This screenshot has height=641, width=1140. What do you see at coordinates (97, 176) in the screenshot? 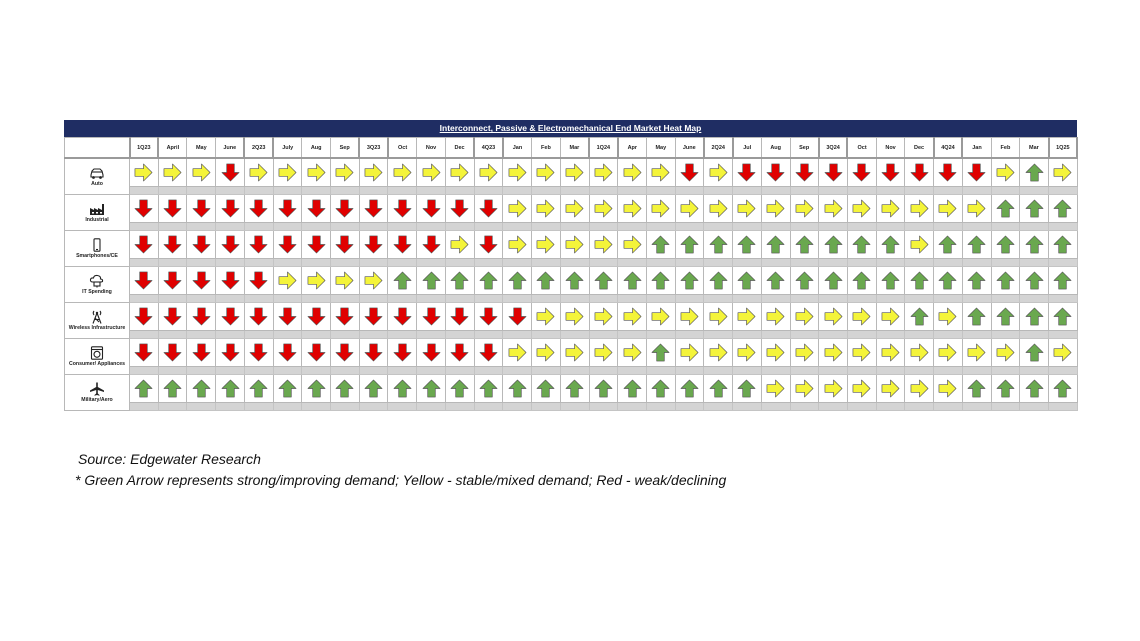
I see `category-cell: Auto` at bounding box center [97, 176].